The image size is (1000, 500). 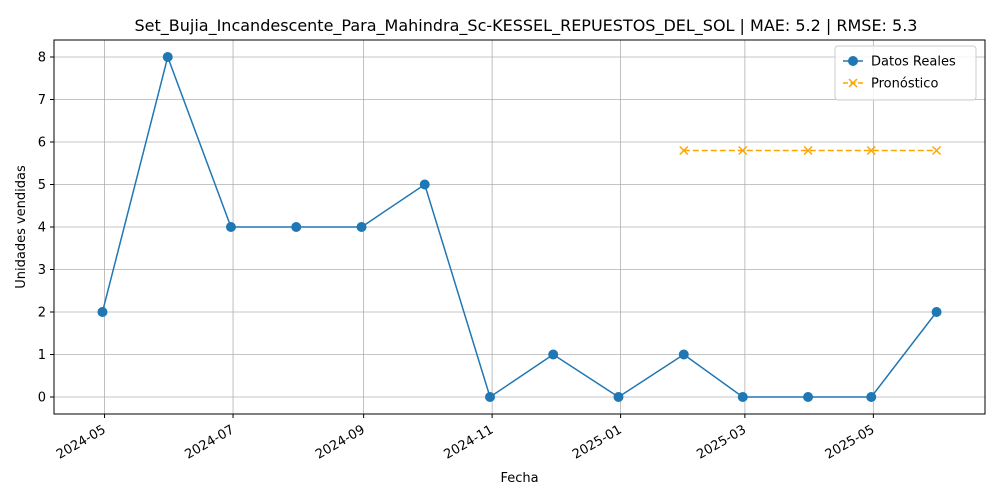 I want to click on y-tick-label: 1, so click(x=42, y=355).